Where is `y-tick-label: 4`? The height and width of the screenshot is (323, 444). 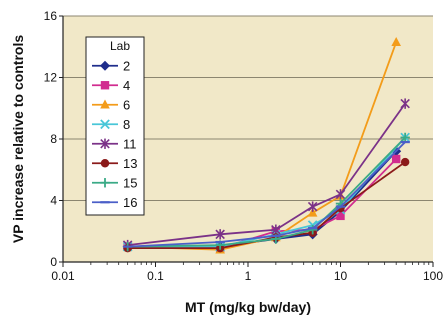
y-tick-label: 4 is located at coordinates (53, 201).